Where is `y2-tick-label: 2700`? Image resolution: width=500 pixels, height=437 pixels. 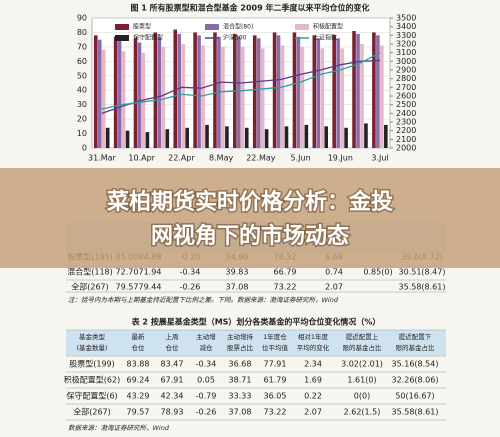 y2-tick-label: 2700 is located at coordinates (406, 87).